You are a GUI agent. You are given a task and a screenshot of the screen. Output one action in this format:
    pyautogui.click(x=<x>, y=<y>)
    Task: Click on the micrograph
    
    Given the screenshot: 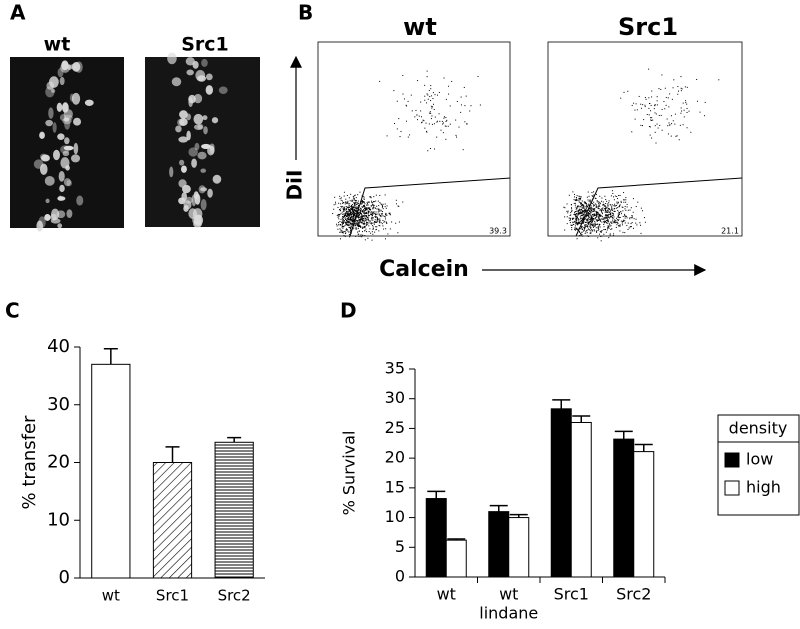 What is the action you would take?
    pyautogui.click(x=202, y=142)
    